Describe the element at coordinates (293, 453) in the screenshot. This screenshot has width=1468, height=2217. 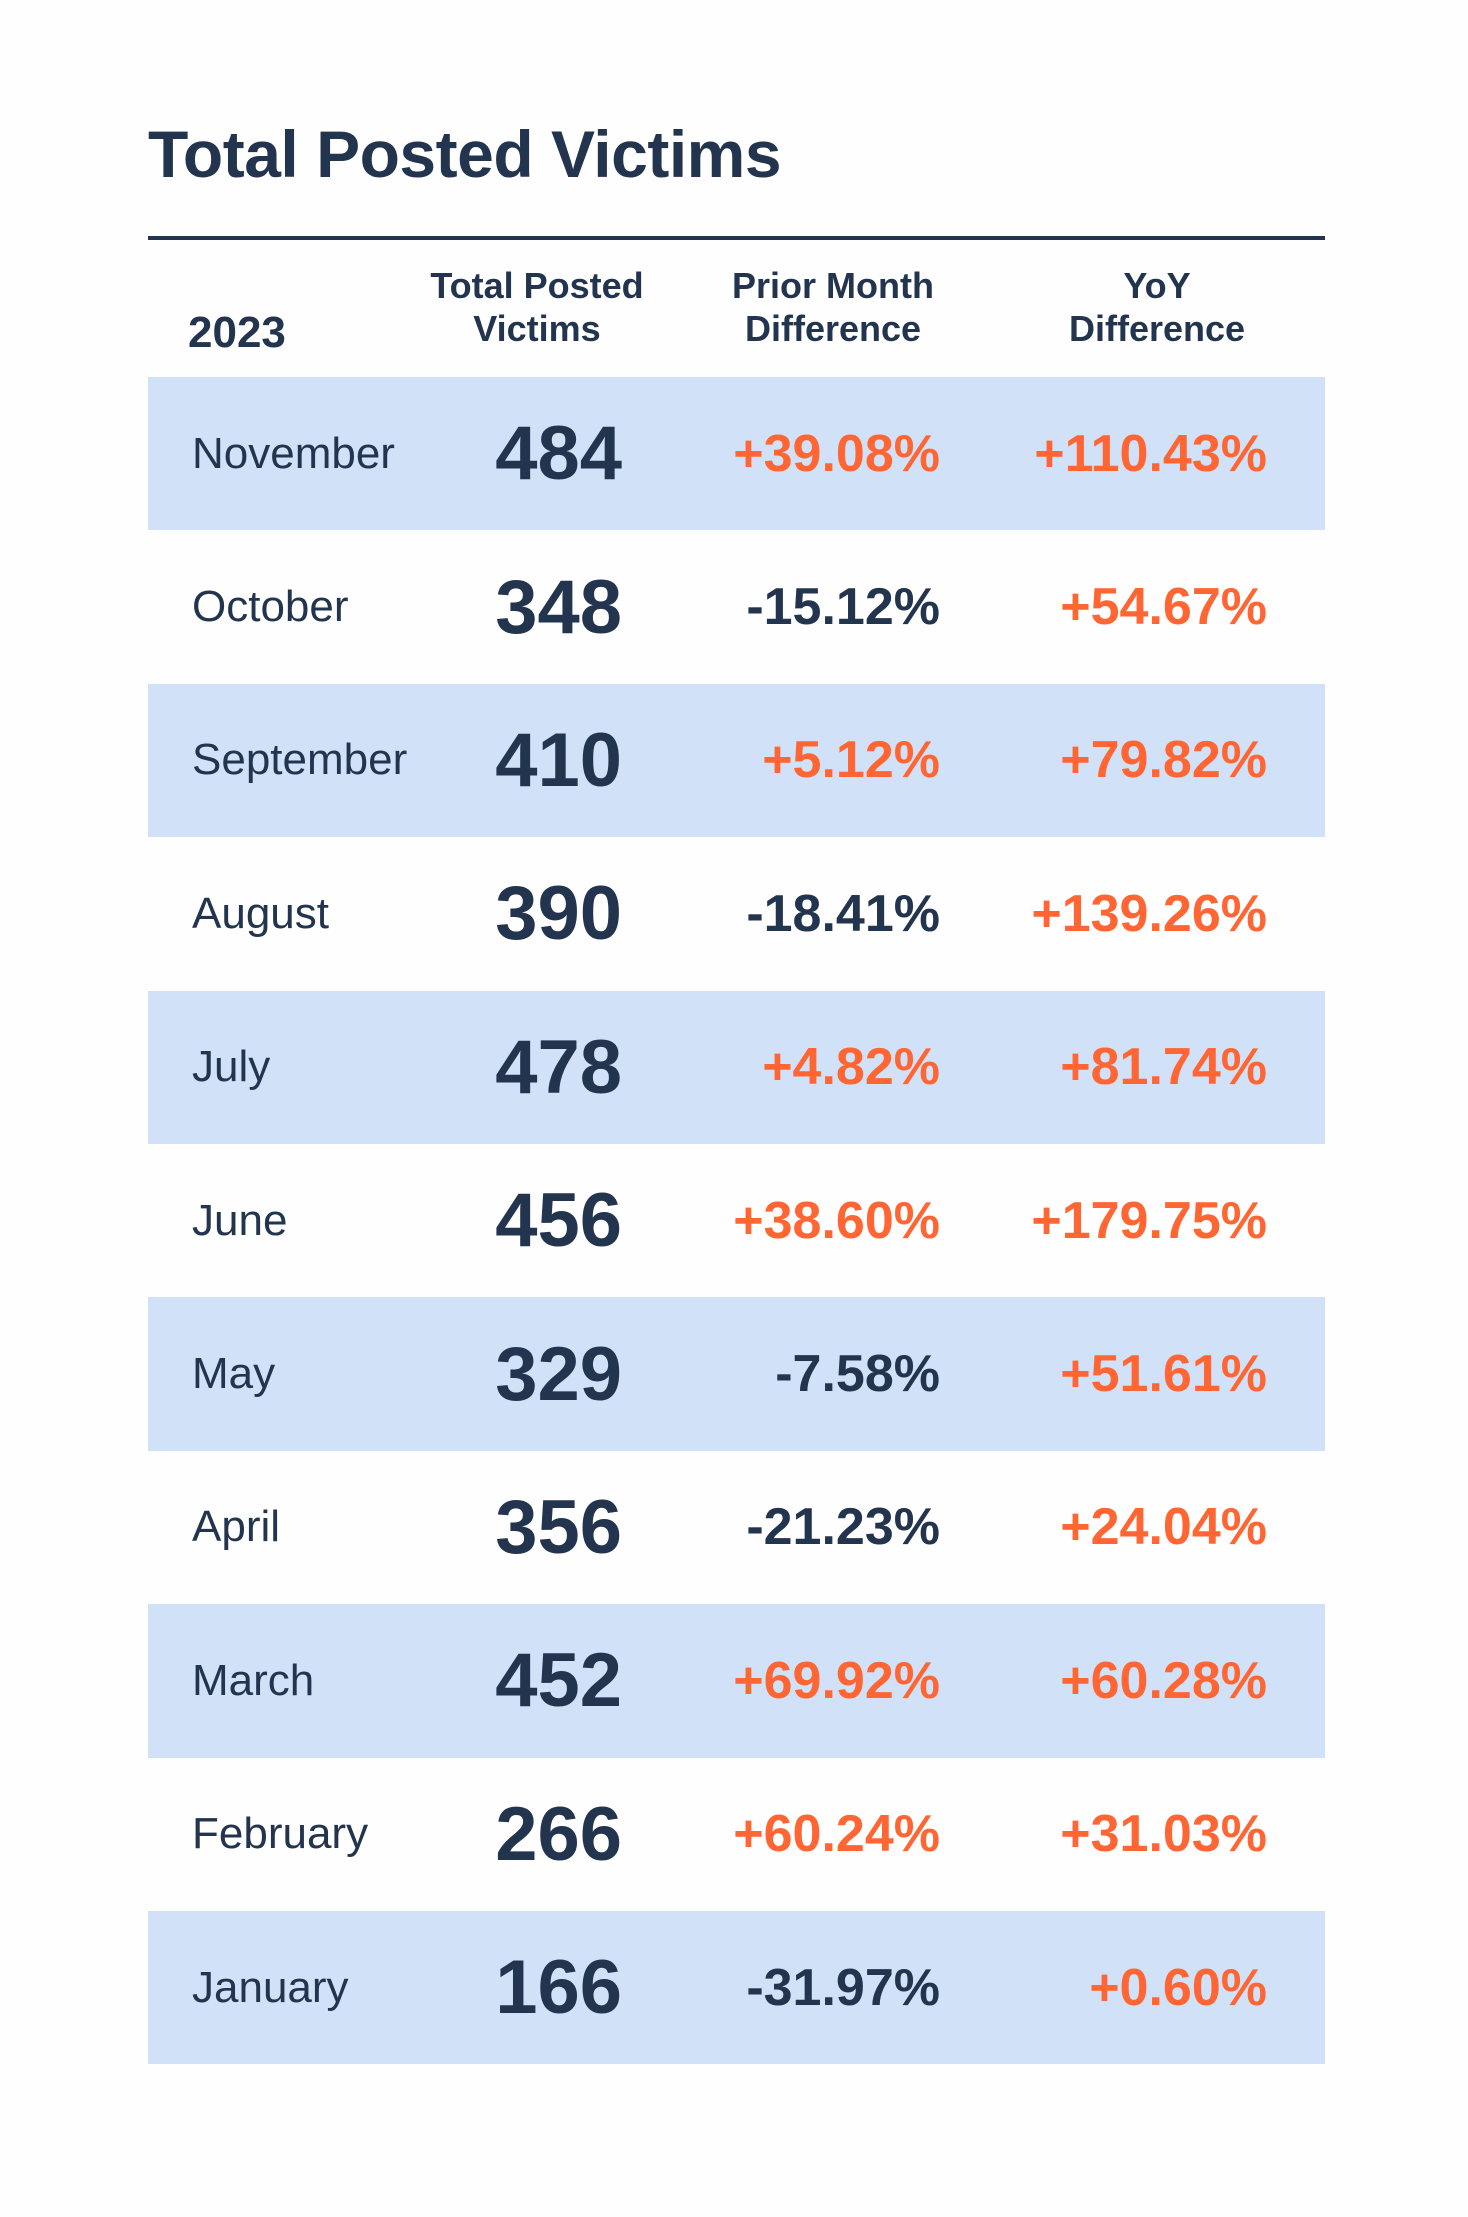
I see `month-label: November` at that location.